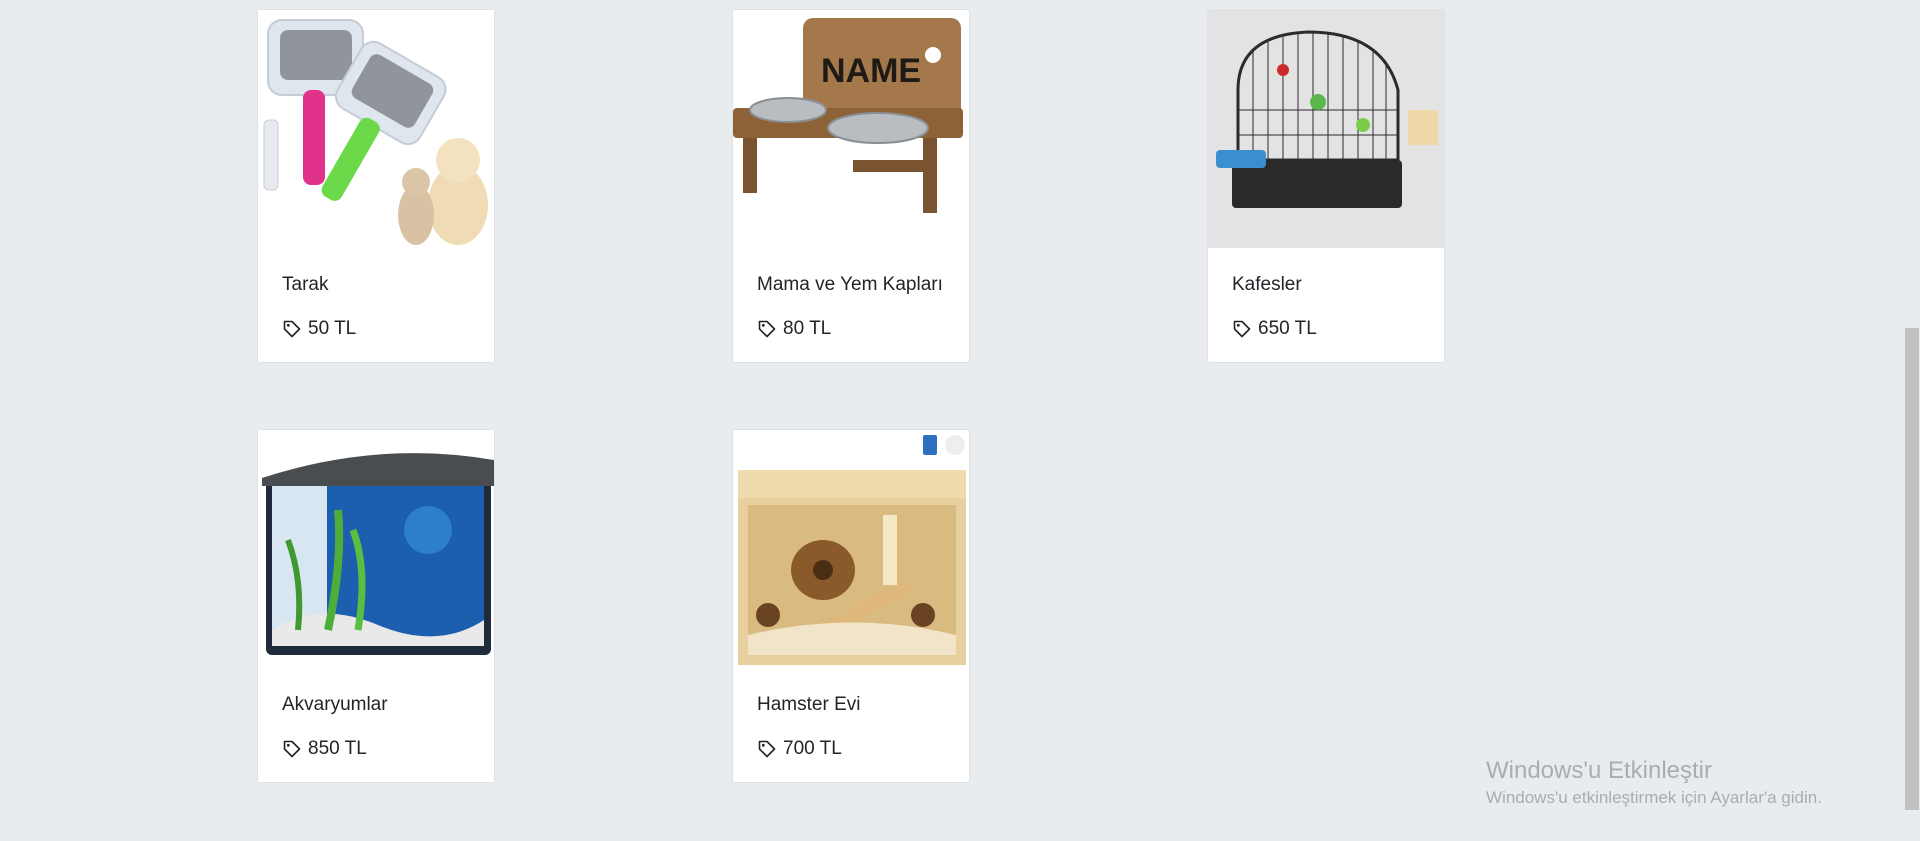 This screenshot has height=841, width=1920. Describe the element at coordinates (1912, 569) in the screenshot. I see `scrollbar-thumb` at that location.